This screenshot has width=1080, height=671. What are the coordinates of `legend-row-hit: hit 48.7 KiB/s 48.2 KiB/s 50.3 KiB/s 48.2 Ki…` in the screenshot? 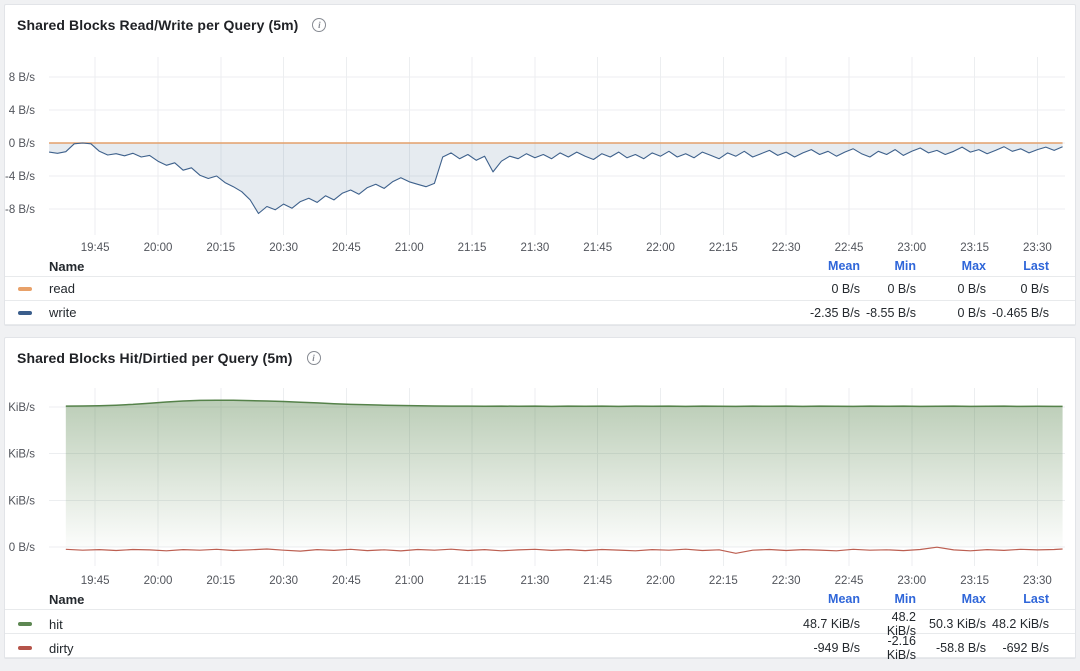 It's located at (540, 624).